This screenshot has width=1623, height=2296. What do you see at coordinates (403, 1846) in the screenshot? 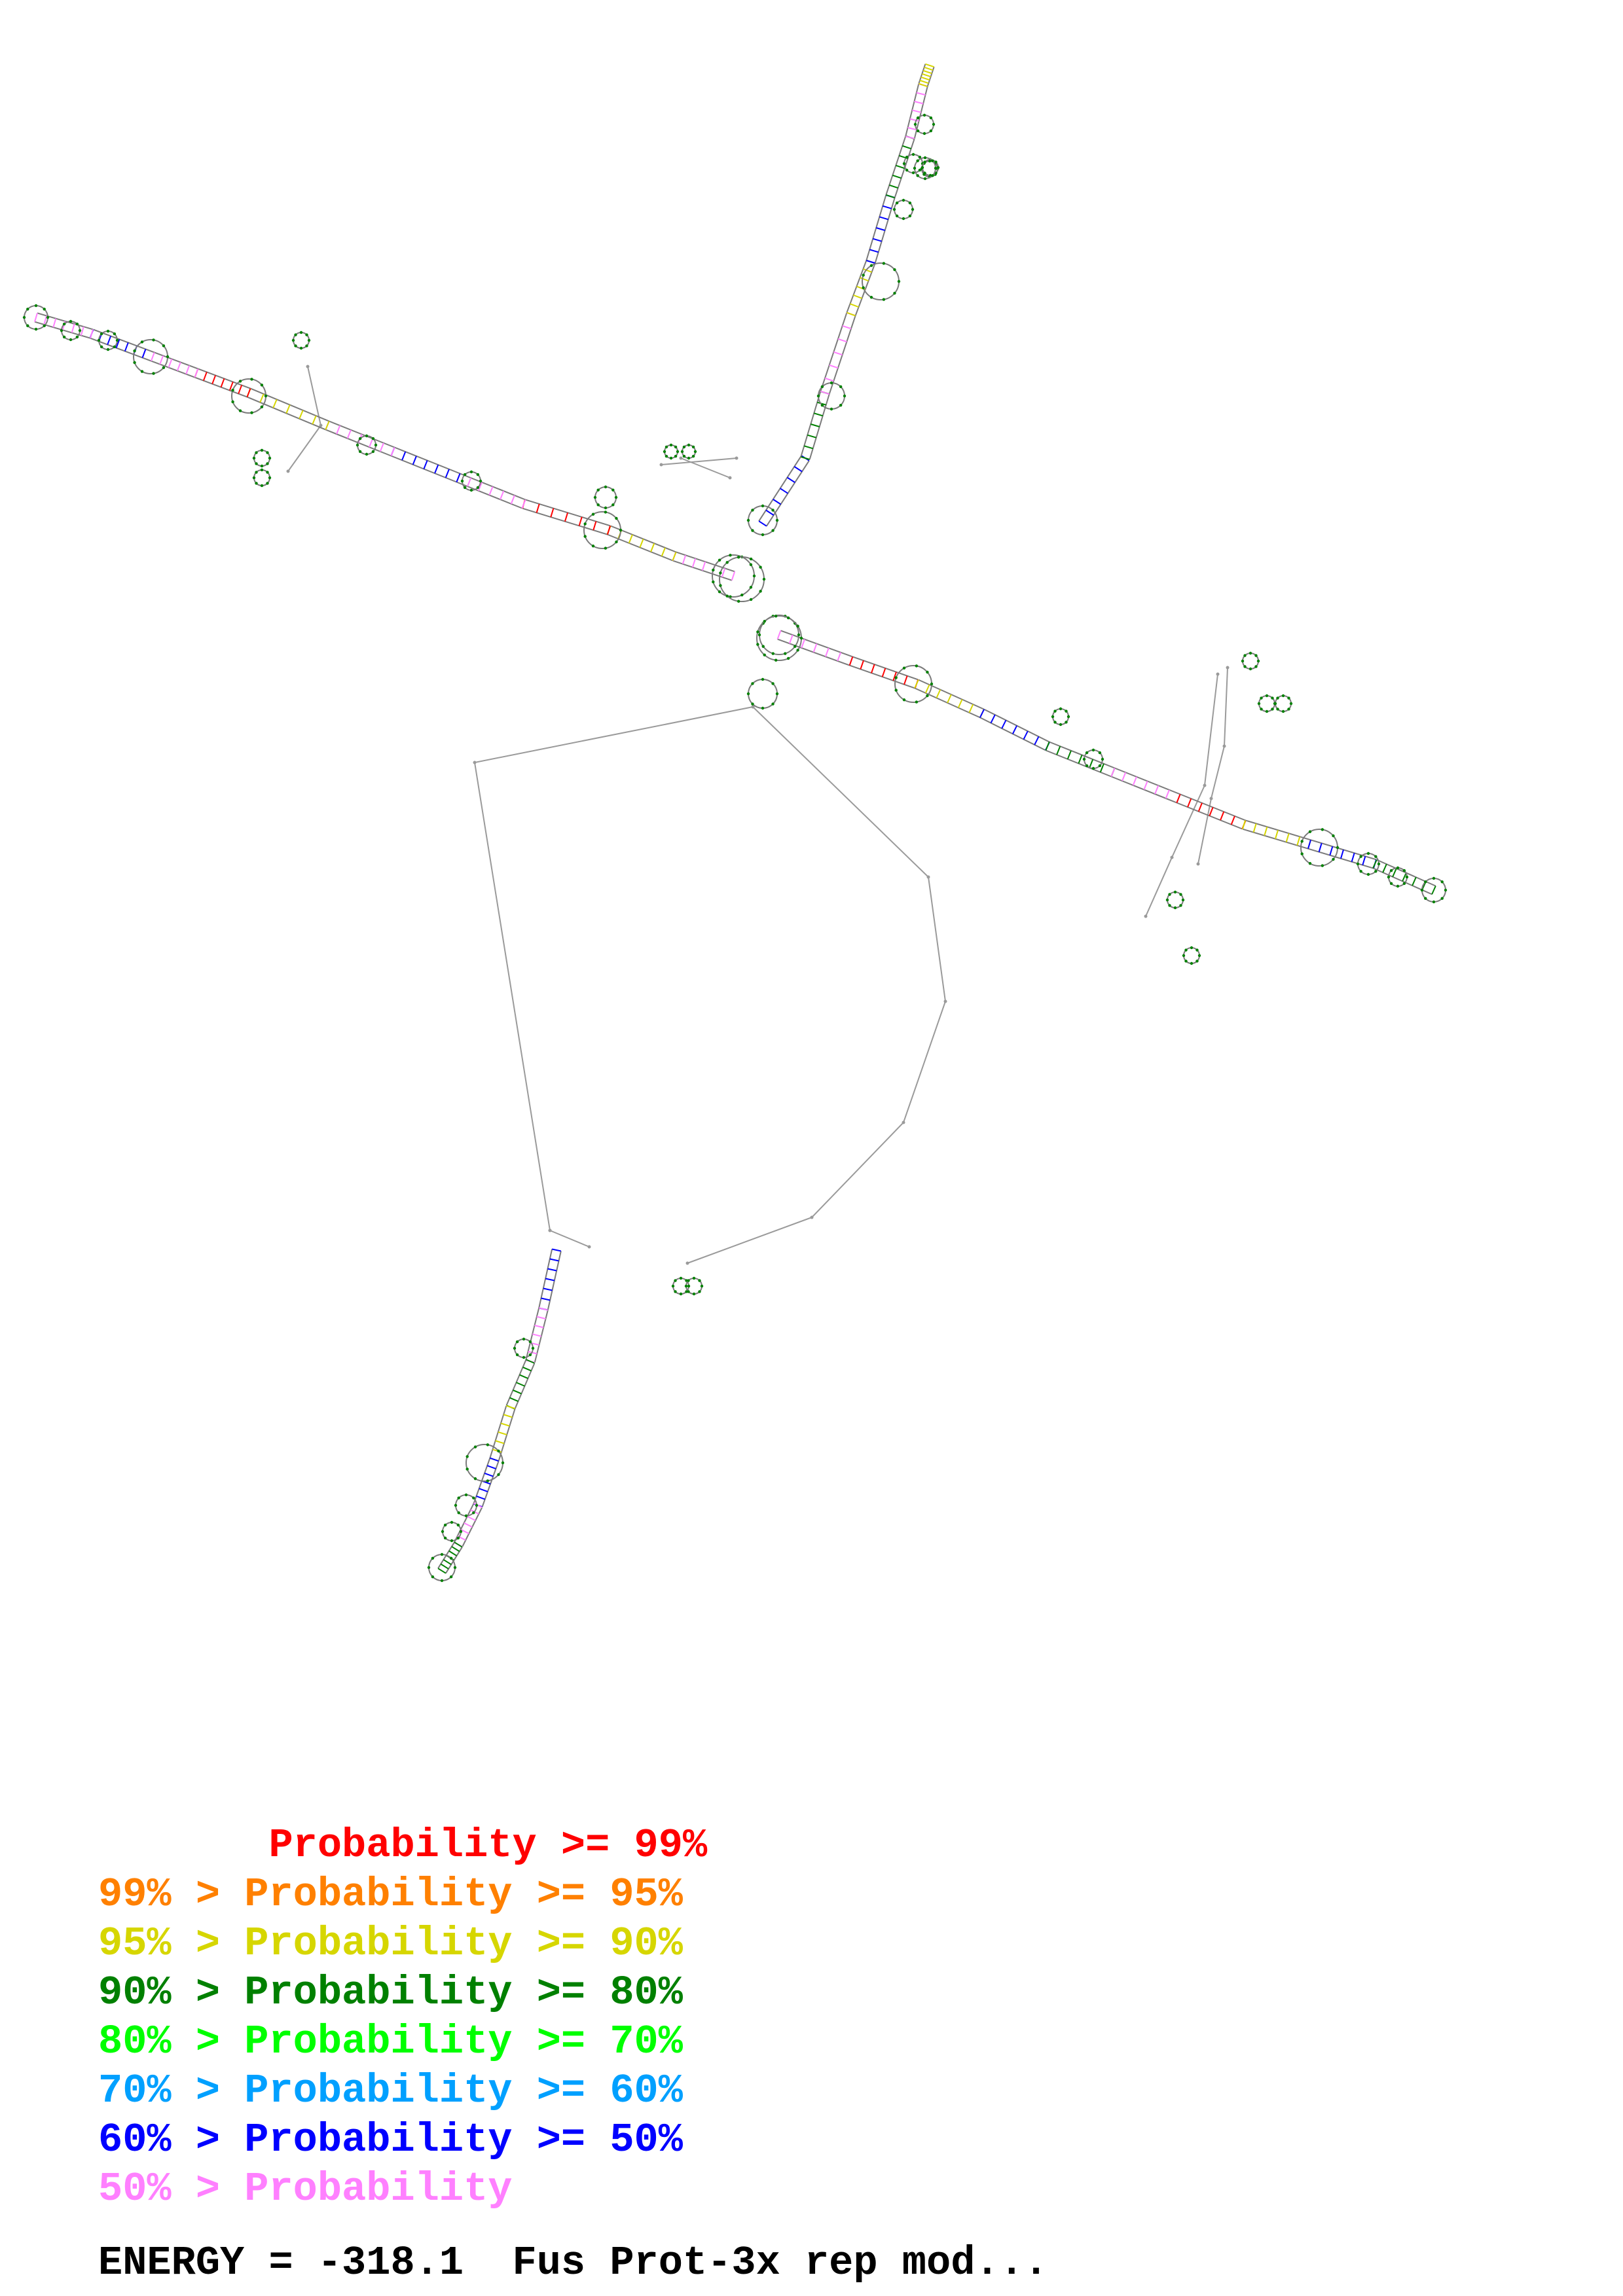
I see `legend-row-99: Probability >= 99%` at bounding box center [403, 1846].